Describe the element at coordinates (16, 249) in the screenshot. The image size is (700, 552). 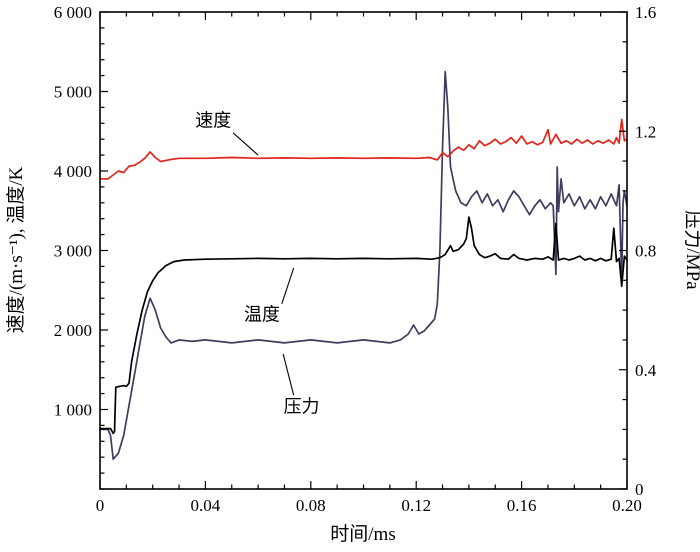
I see `y-left-axis-title: 速度/(m·s⁻¹), 温度/K` at that location.